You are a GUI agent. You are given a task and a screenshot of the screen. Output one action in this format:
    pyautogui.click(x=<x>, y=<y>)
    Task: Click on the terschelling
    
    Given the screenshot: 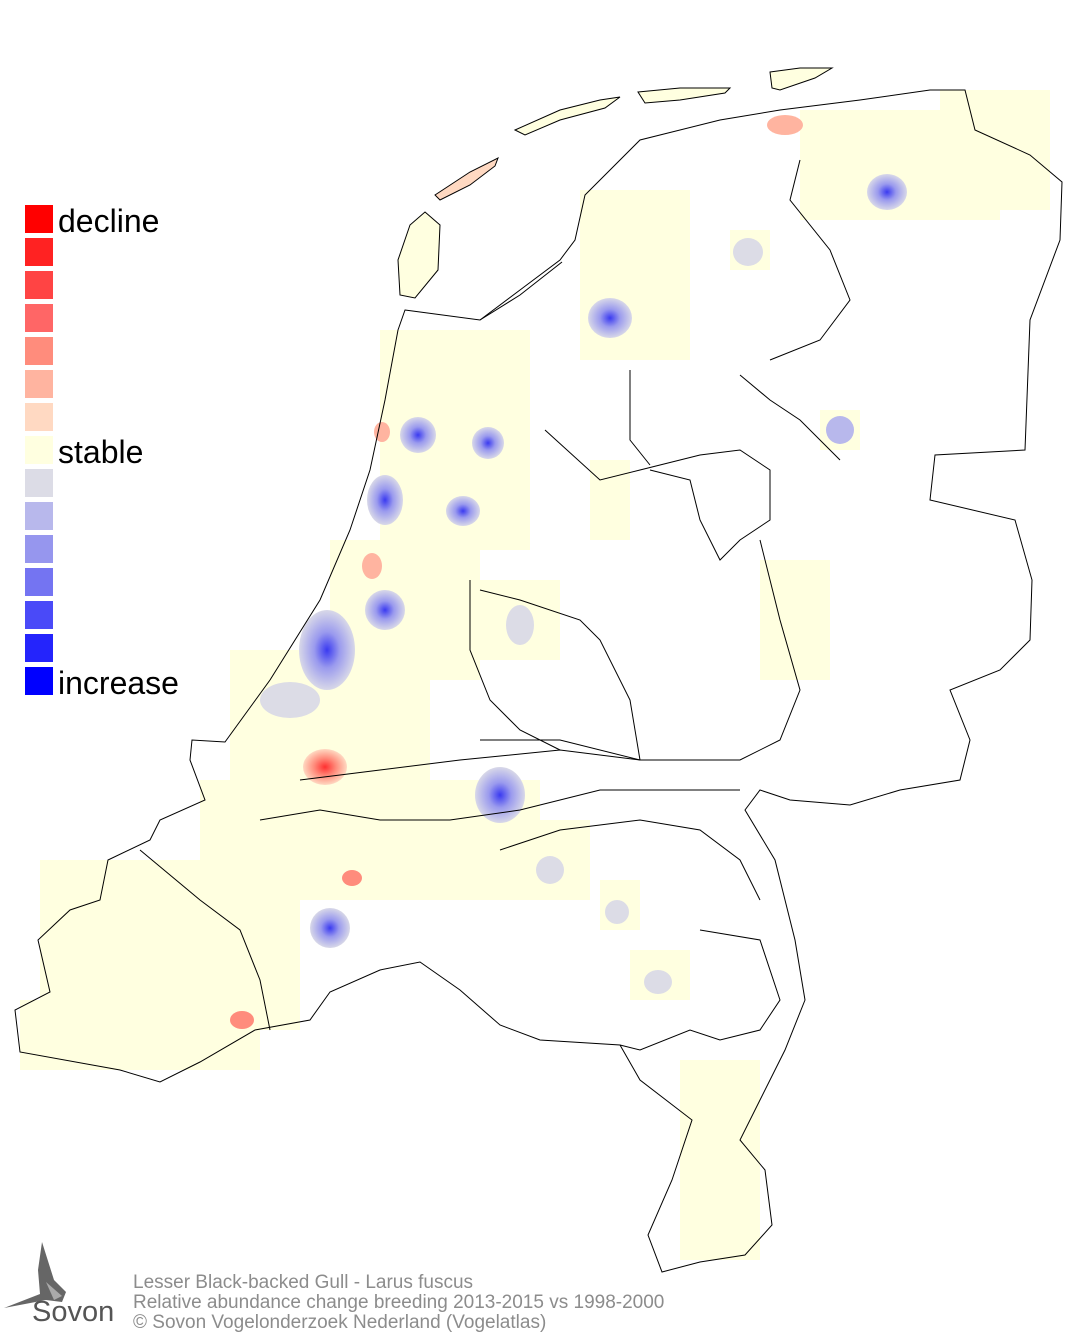 What is the action you would take?
    pyautogui.click(x=567, y=116)
    